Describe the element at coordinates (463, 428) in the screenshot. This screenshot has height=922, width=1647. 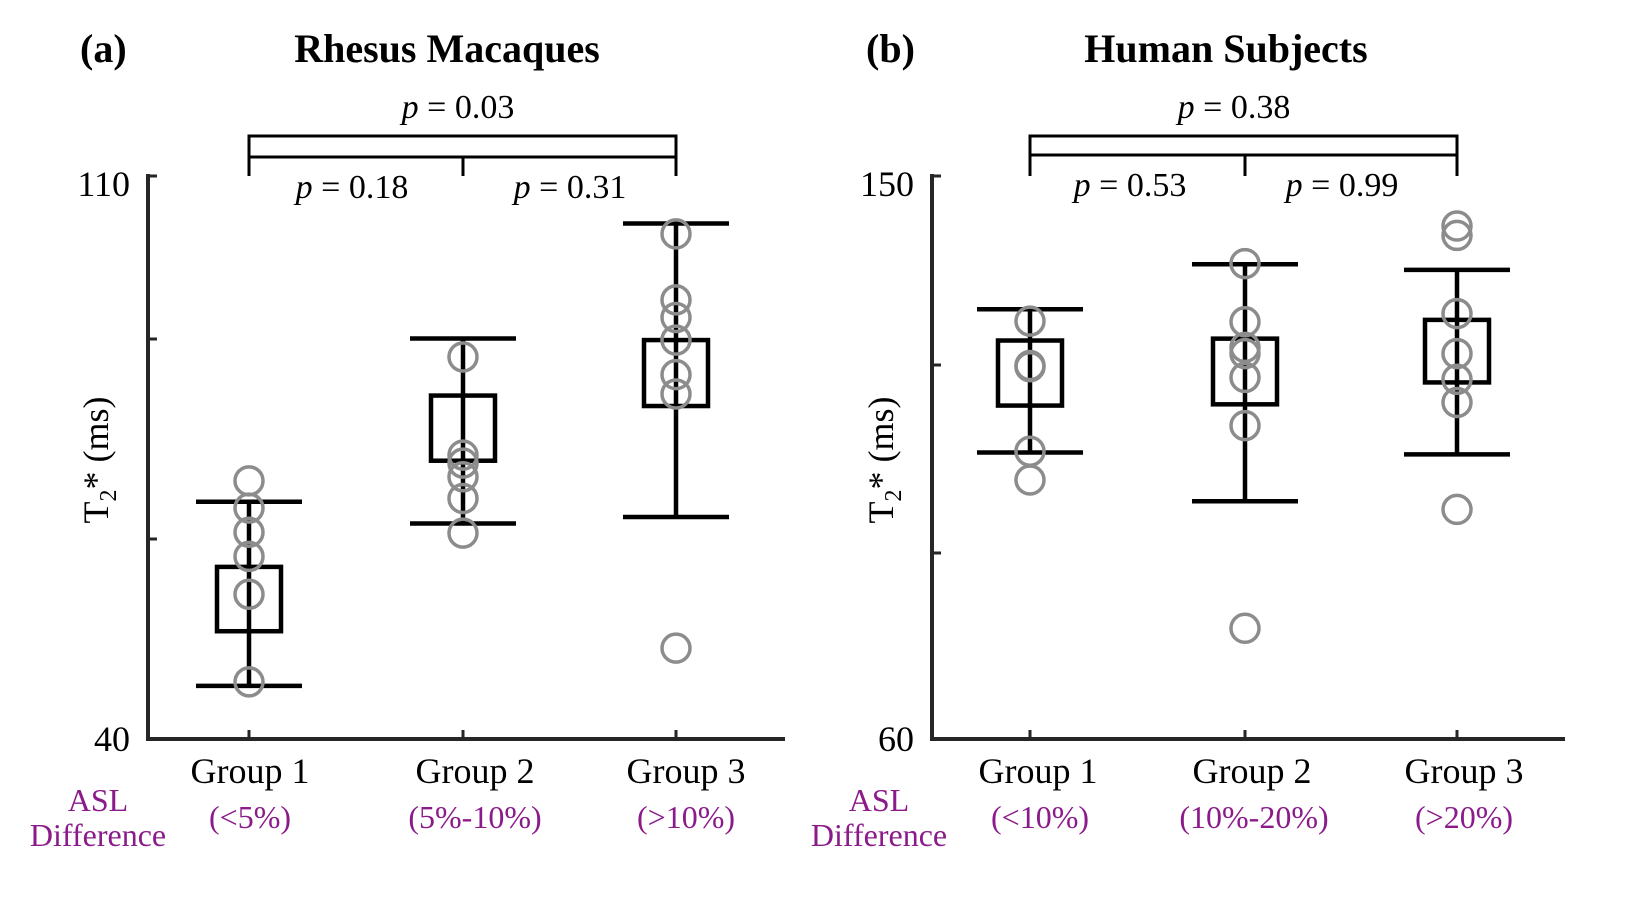
I see `panel-a-group-2-box` at that location.